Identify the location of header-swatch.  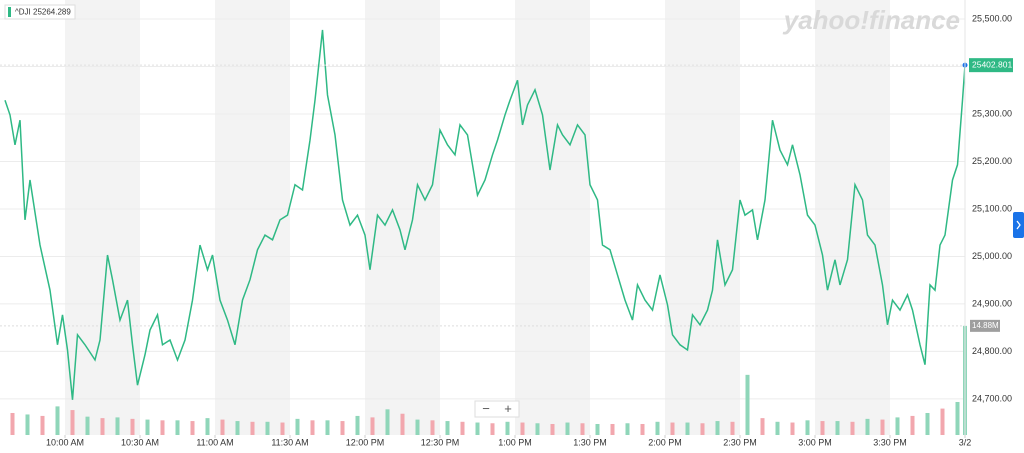
(9, 12).